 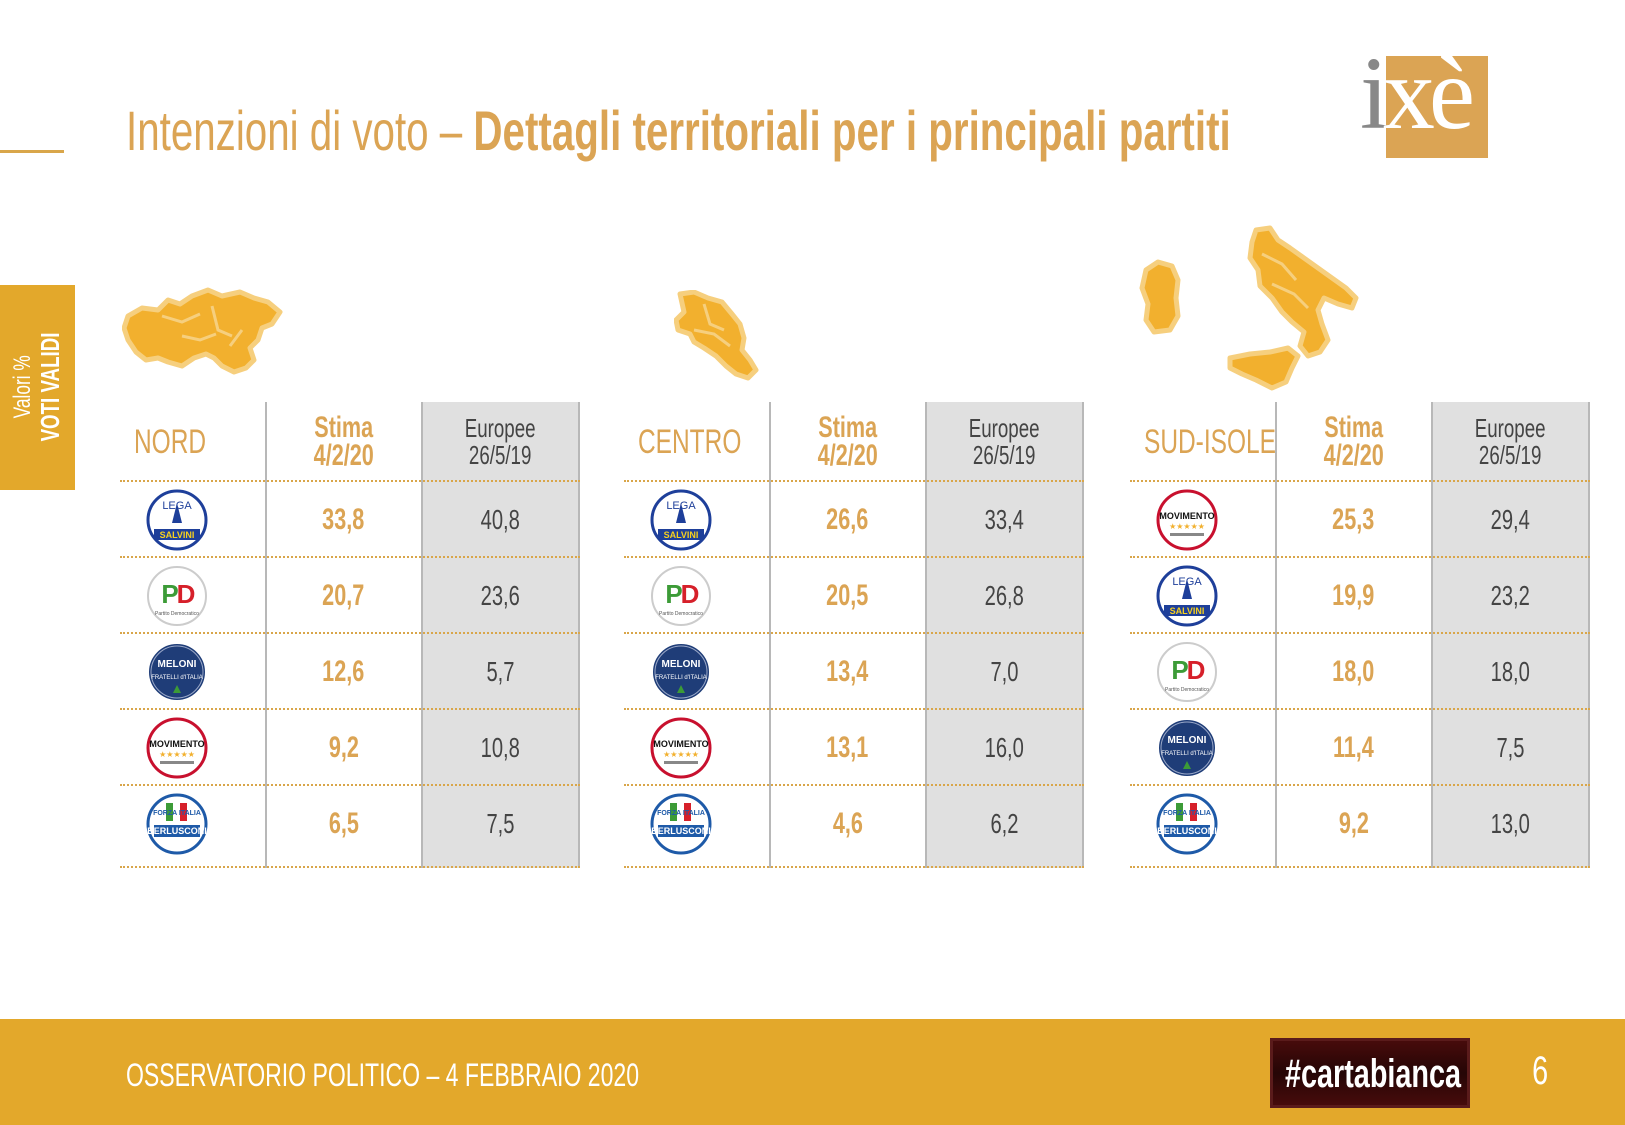 What do you see at coordinates (300, 130) in the screenshot?
I see `title-light: Intenzioni di voto –` at bounding box center [300, 130].